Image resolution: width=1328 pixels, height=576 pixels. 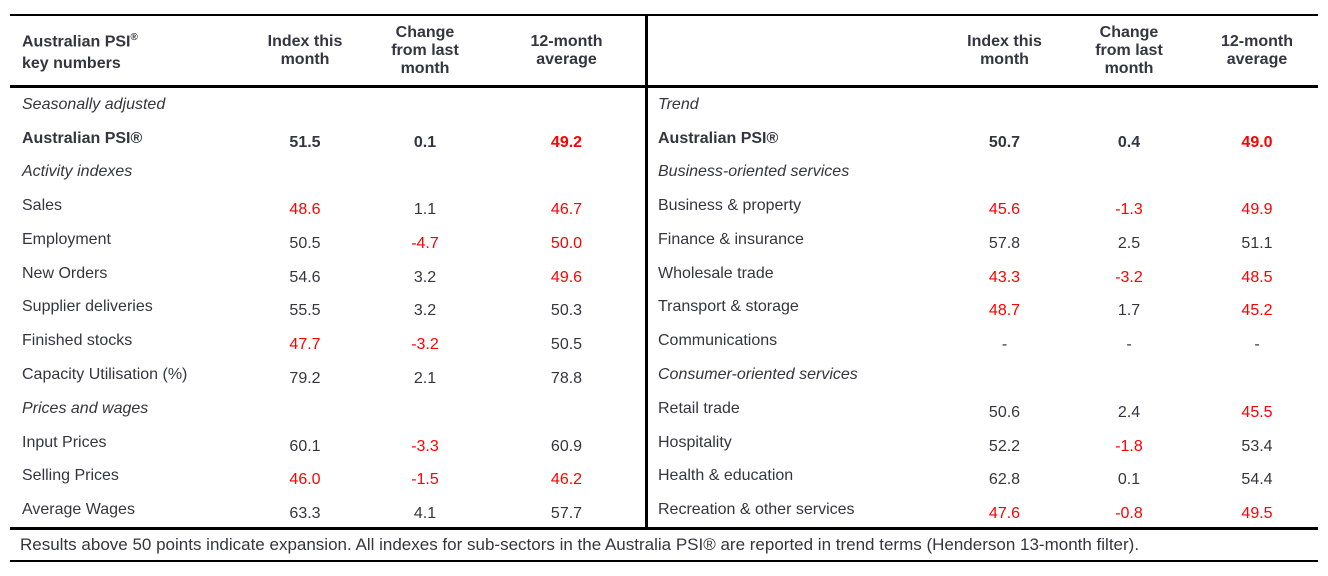 What do you see at coordinates (566, 446) in the screenshot?
I see `value-cell-2: 60.9` at bounding box center [566, 446].